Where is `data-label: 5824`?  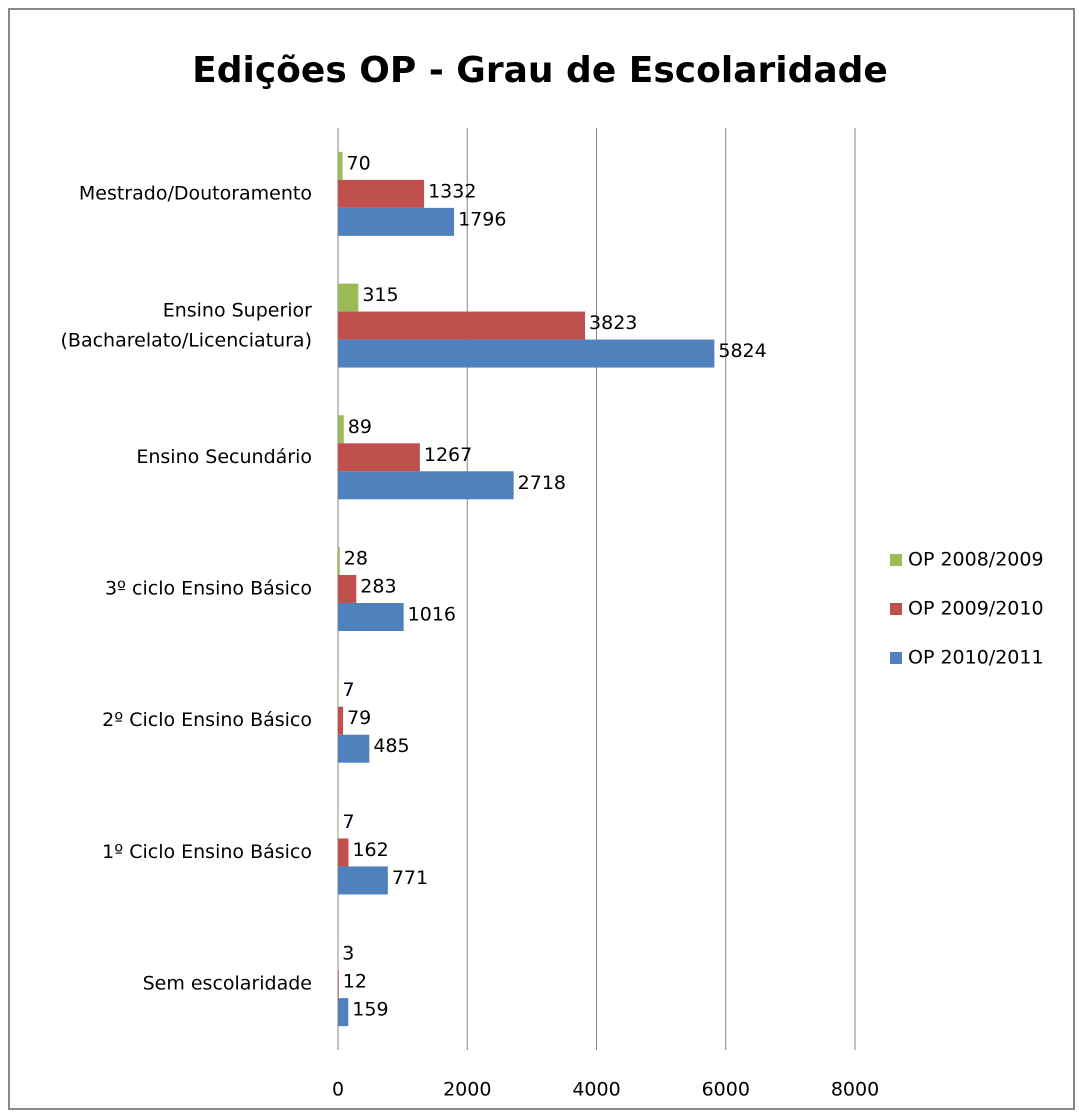
data-label: 5824 is located at coordinates (742, 351).